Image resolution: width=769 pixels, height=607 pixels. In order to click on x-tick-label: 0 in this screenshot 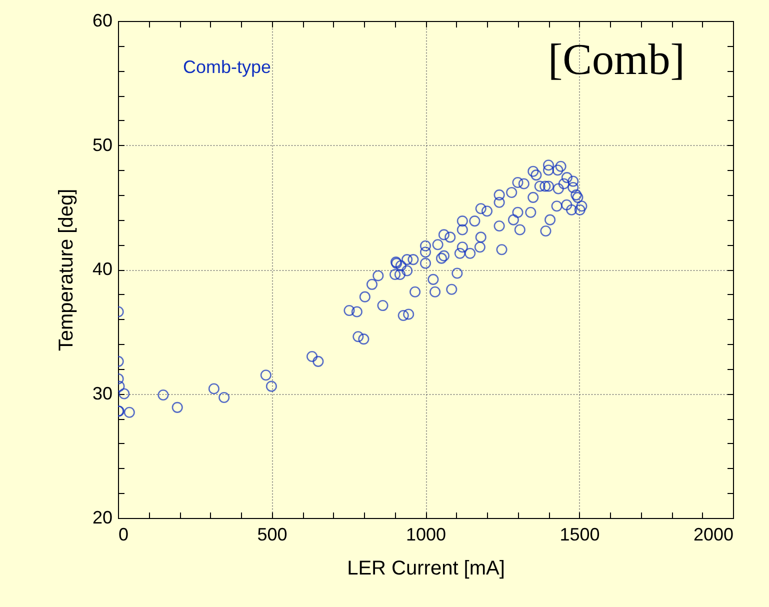, I will do `click(123, 534)`.